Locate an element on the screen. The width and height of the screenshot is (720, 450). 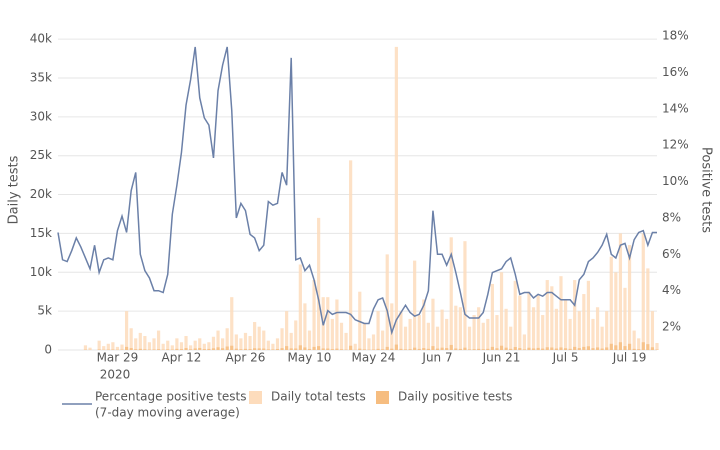
y-tick-label: 5k is located at coordinates (44, 311).